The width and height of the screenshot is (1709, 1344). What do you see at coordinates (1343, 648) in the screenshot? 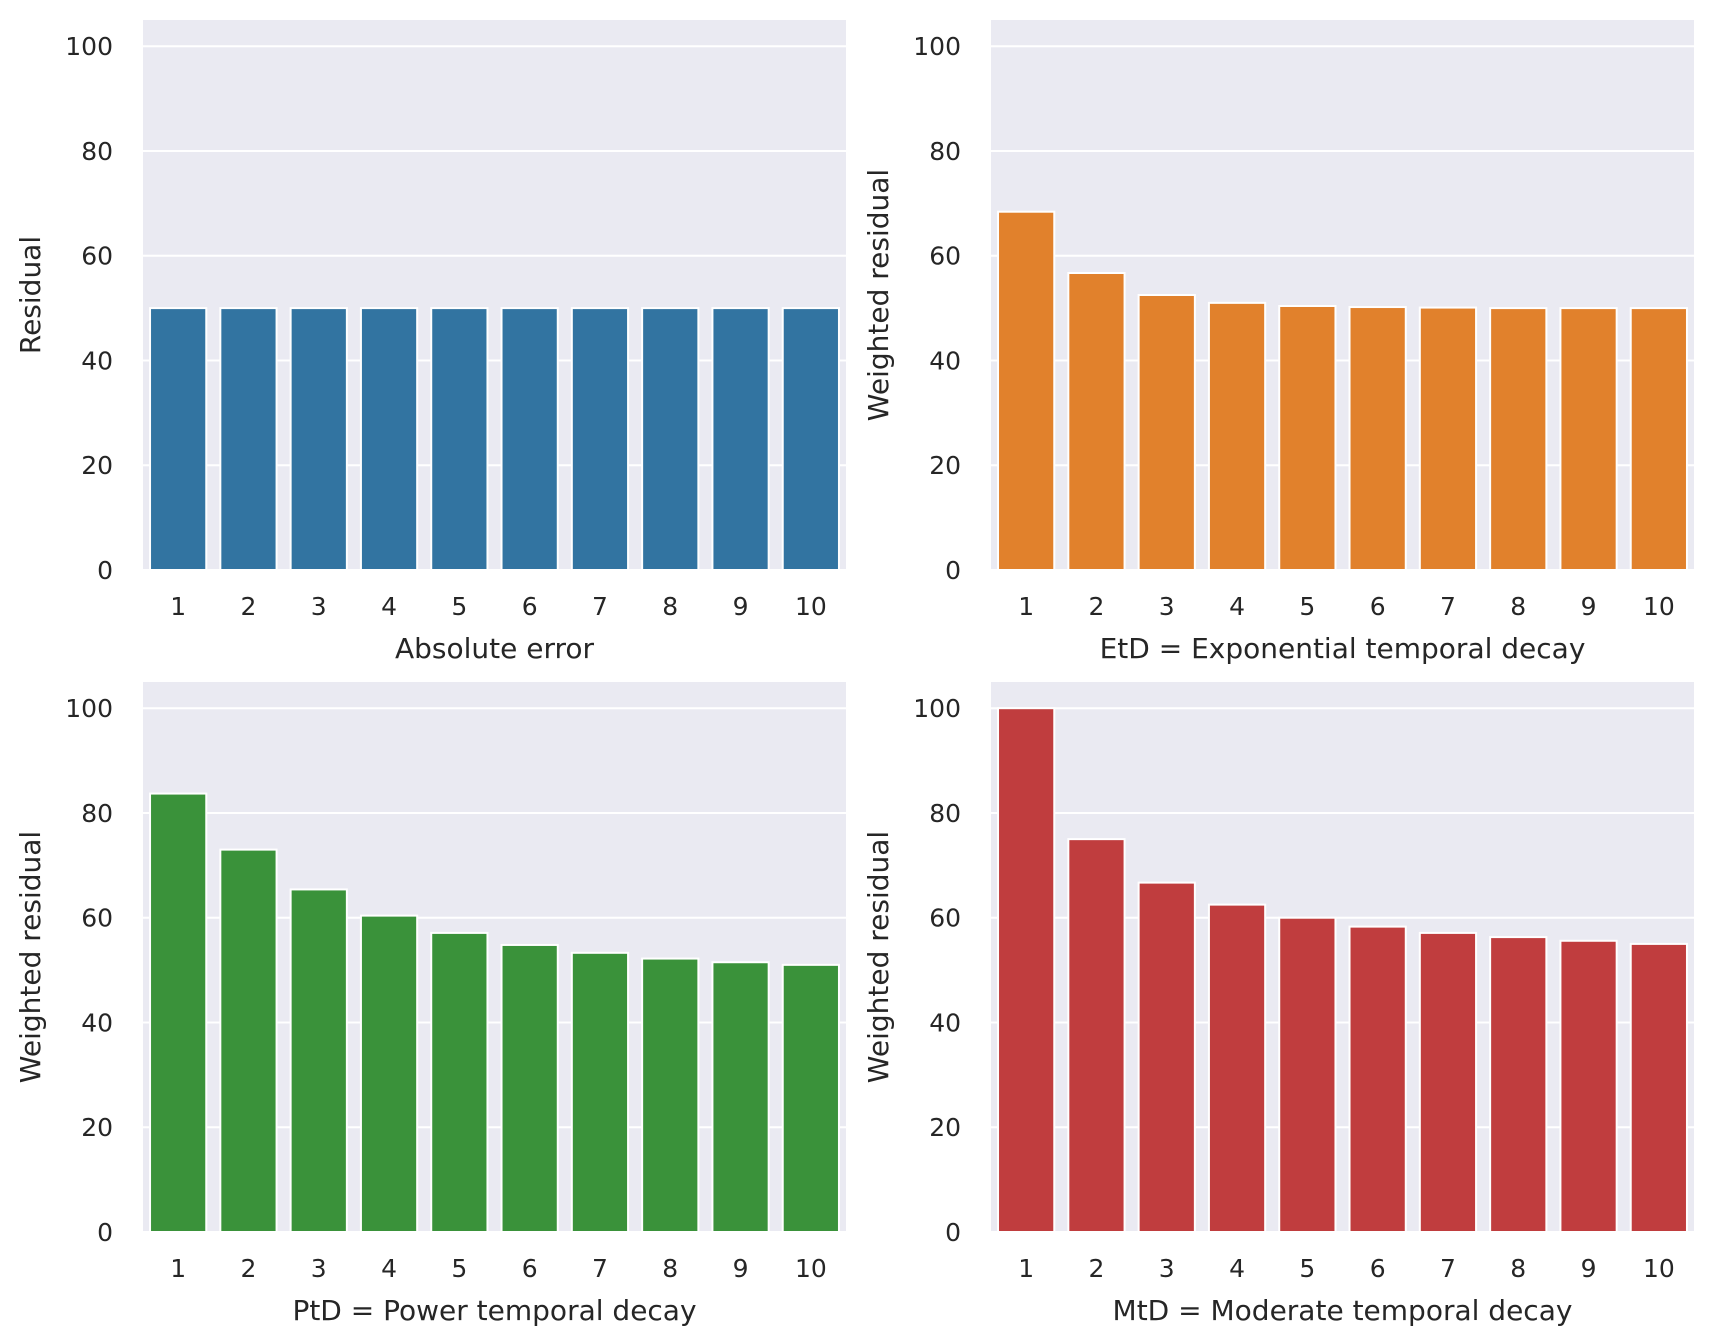
I see `x-axis-label: EtD = Exponential temporal decay` at bounding box center [1343, 648].